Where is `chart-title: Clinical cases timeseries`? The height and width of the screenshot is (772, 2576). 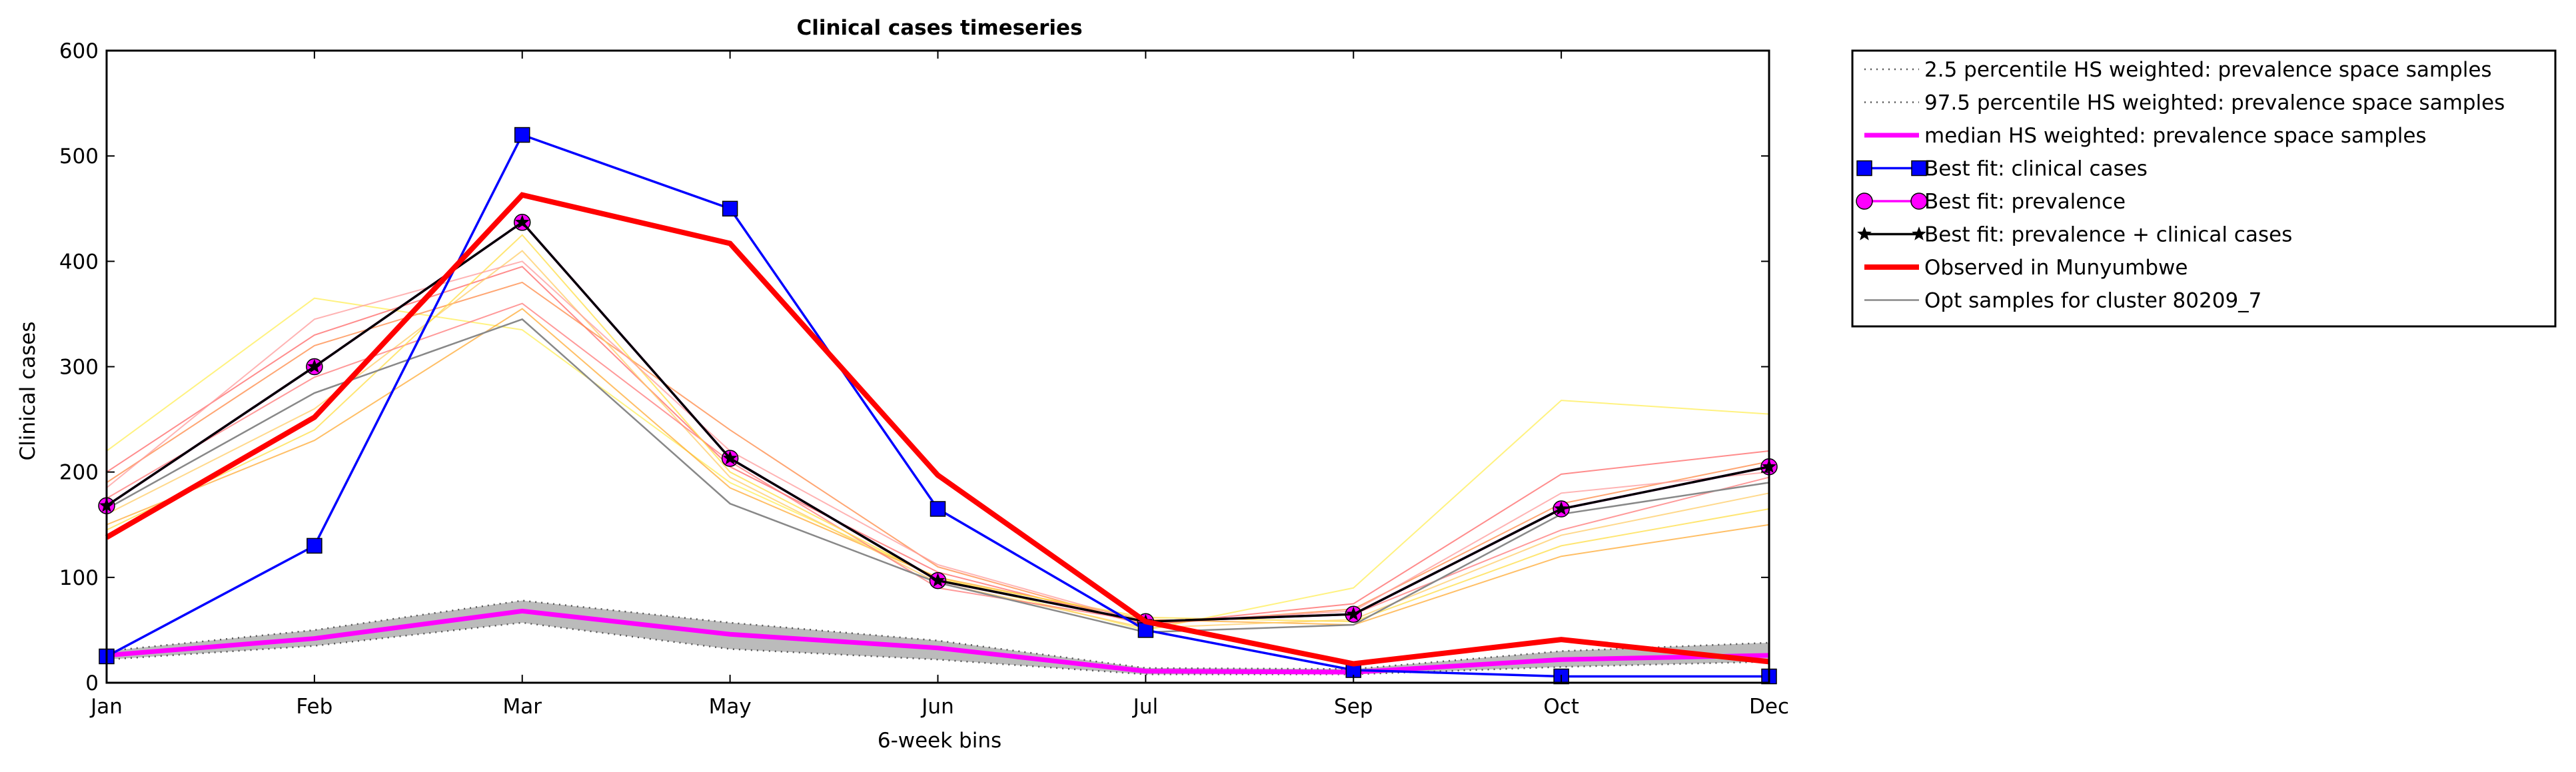 chart-title: Clinical cases timeseries is located at coordinates (939, 28).